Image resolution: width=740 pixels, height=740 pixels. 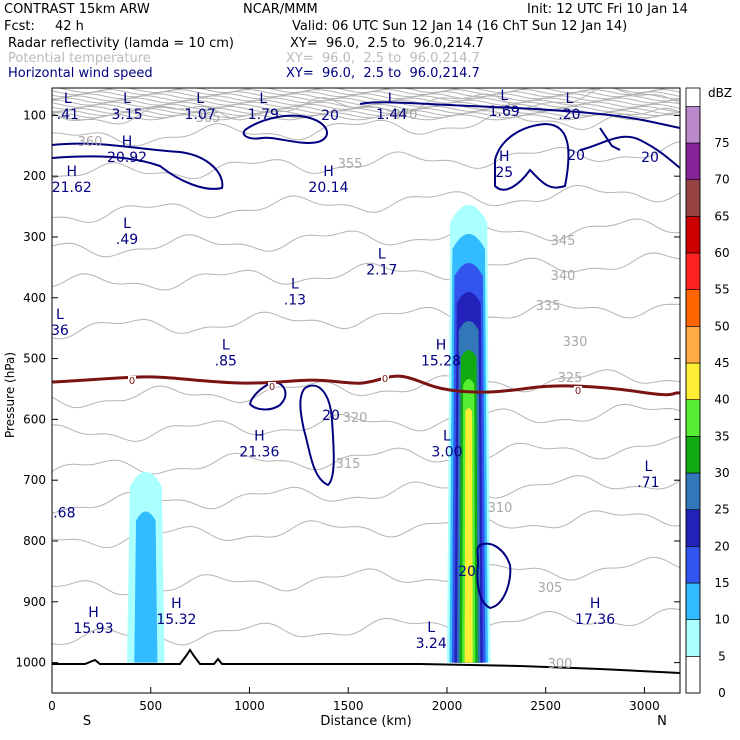 What do you see at coordinates (563, 241) in the screenshot?
I see `theta-contour-label: 345` at bounding box center [563, 241].